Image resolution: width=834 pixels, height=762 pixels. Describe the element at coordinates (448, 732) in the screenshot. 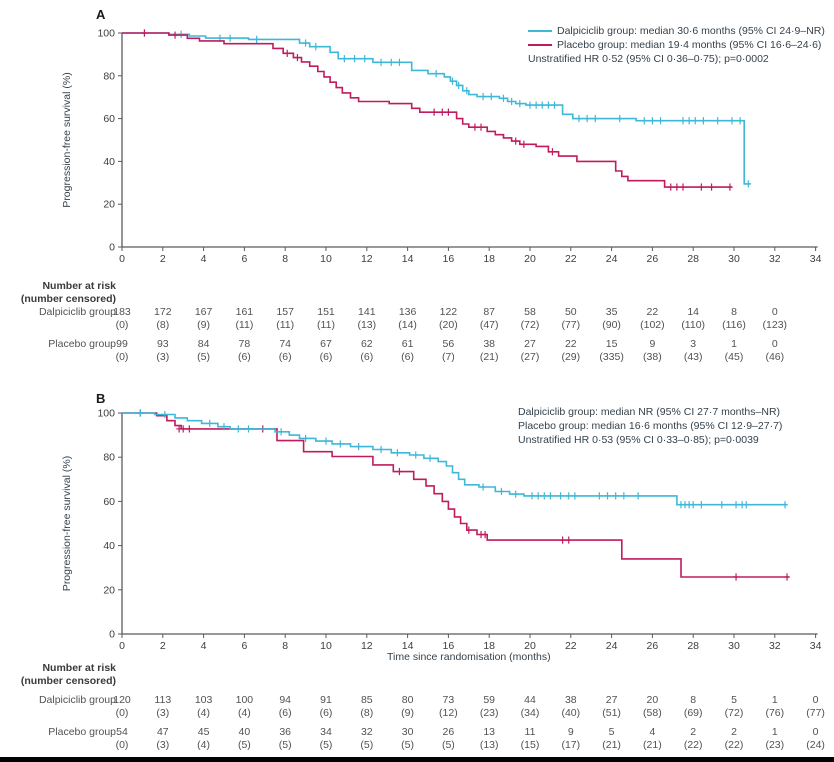

I see `at-risk-count: 26` at that location.